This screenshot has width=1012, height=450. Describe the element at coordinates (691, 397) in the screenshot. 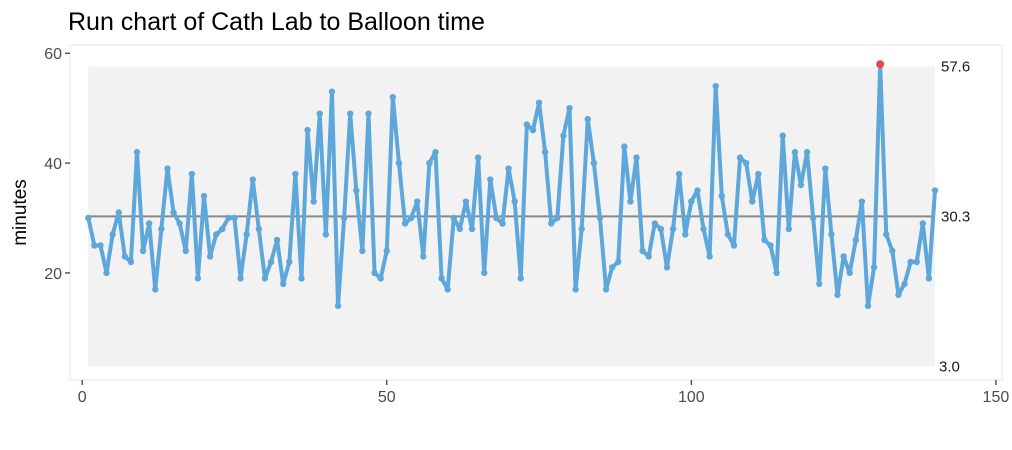

I see `x-tick-label: 100` at that location.